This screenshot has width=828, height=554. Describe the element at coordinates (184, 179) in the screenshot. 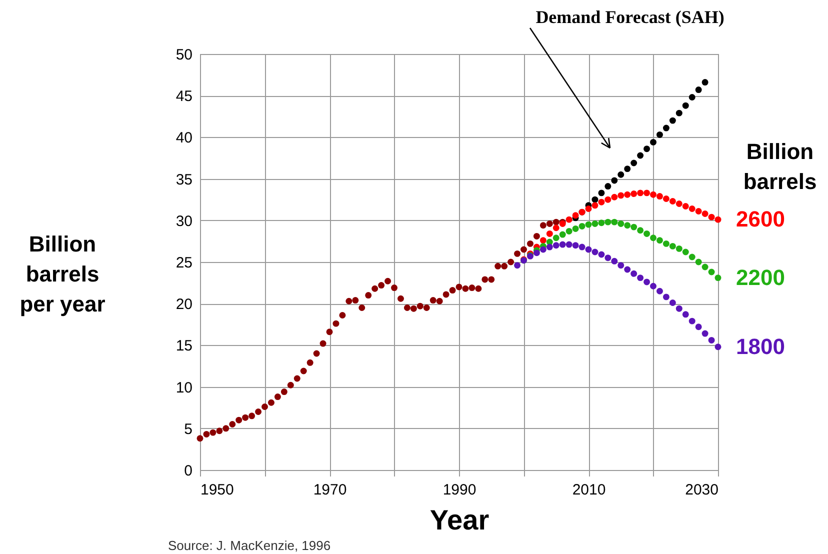

I see `y-tick-label: 35` at that location.